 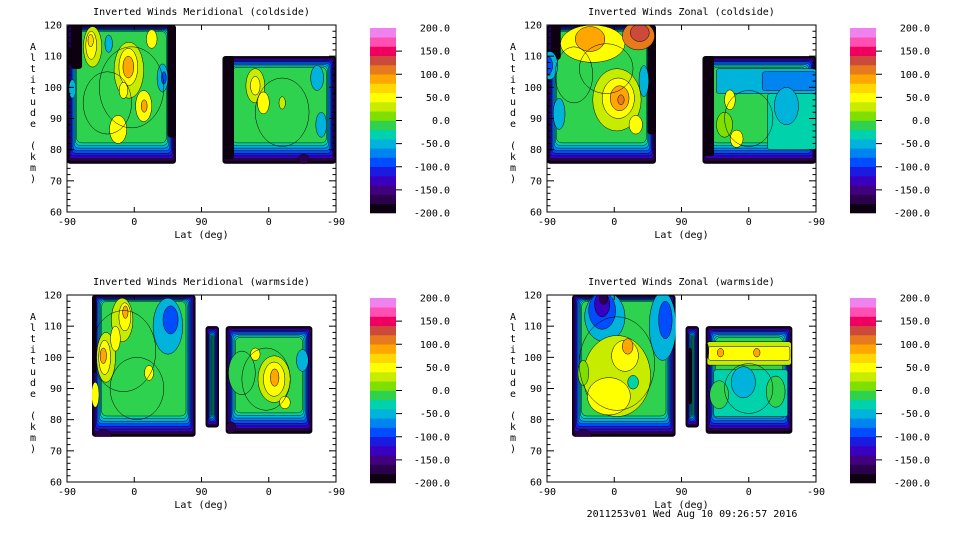 I want to click on panel-title: Inverted Winds Zonal (warmside), so click(x=681, y=282).